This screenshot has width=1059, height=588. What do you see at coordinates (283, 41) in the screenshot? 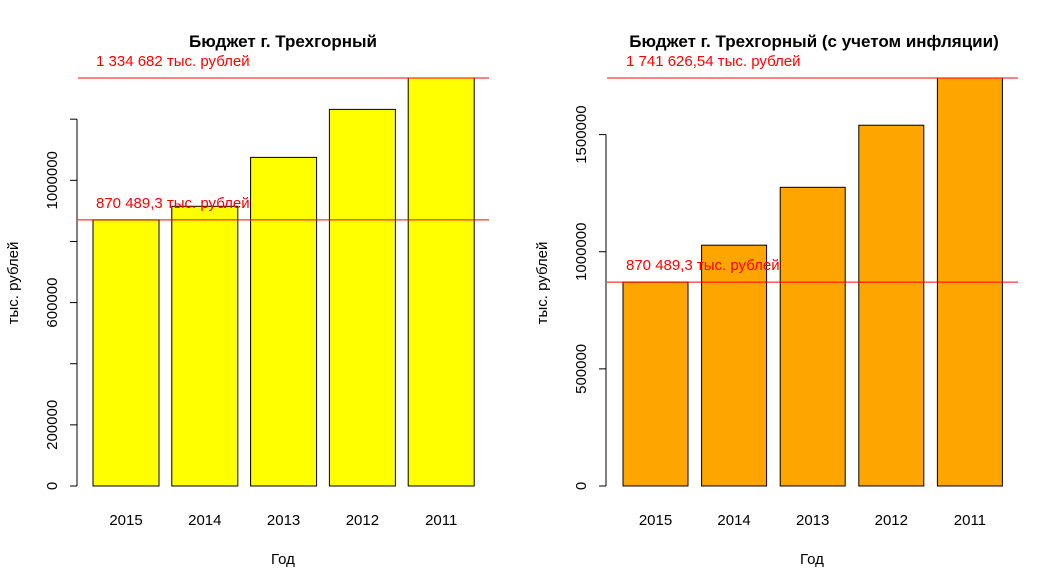
I see `chart-title: Бюджет г. Трехгорный` at bounding box center [283, 41].